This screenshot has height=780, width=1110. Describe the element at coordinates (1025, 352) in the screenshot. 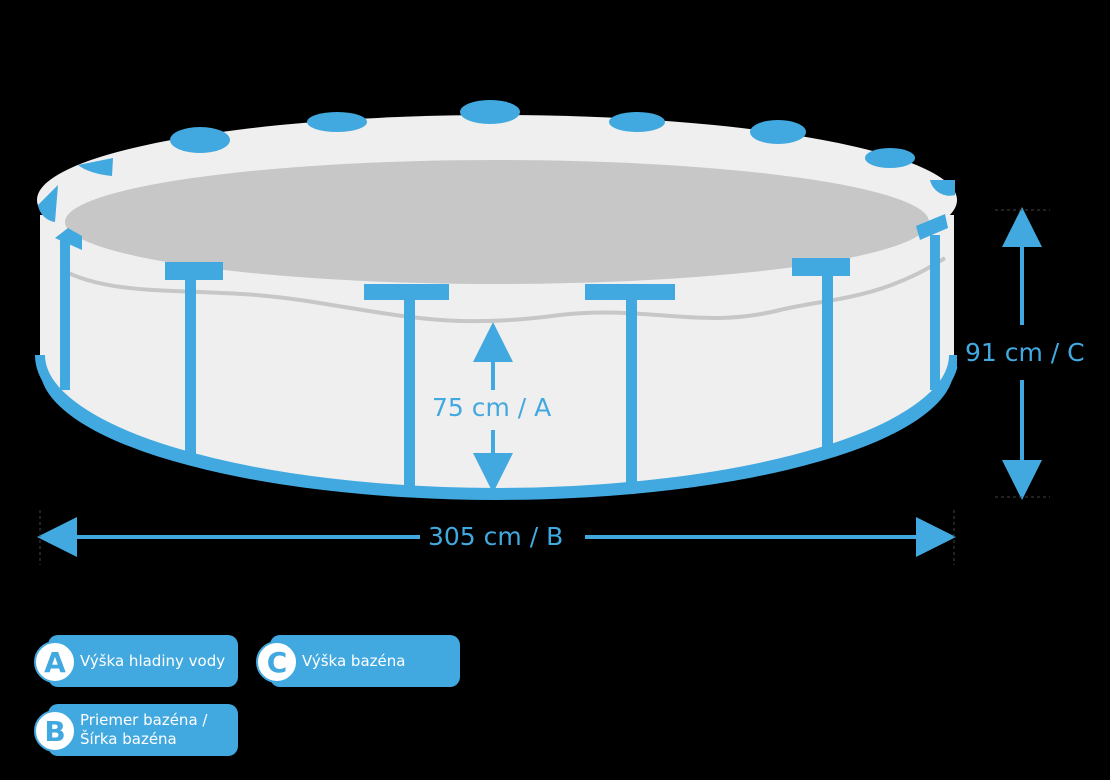

I see `pool-height-label: 91 cm / C` at that location.